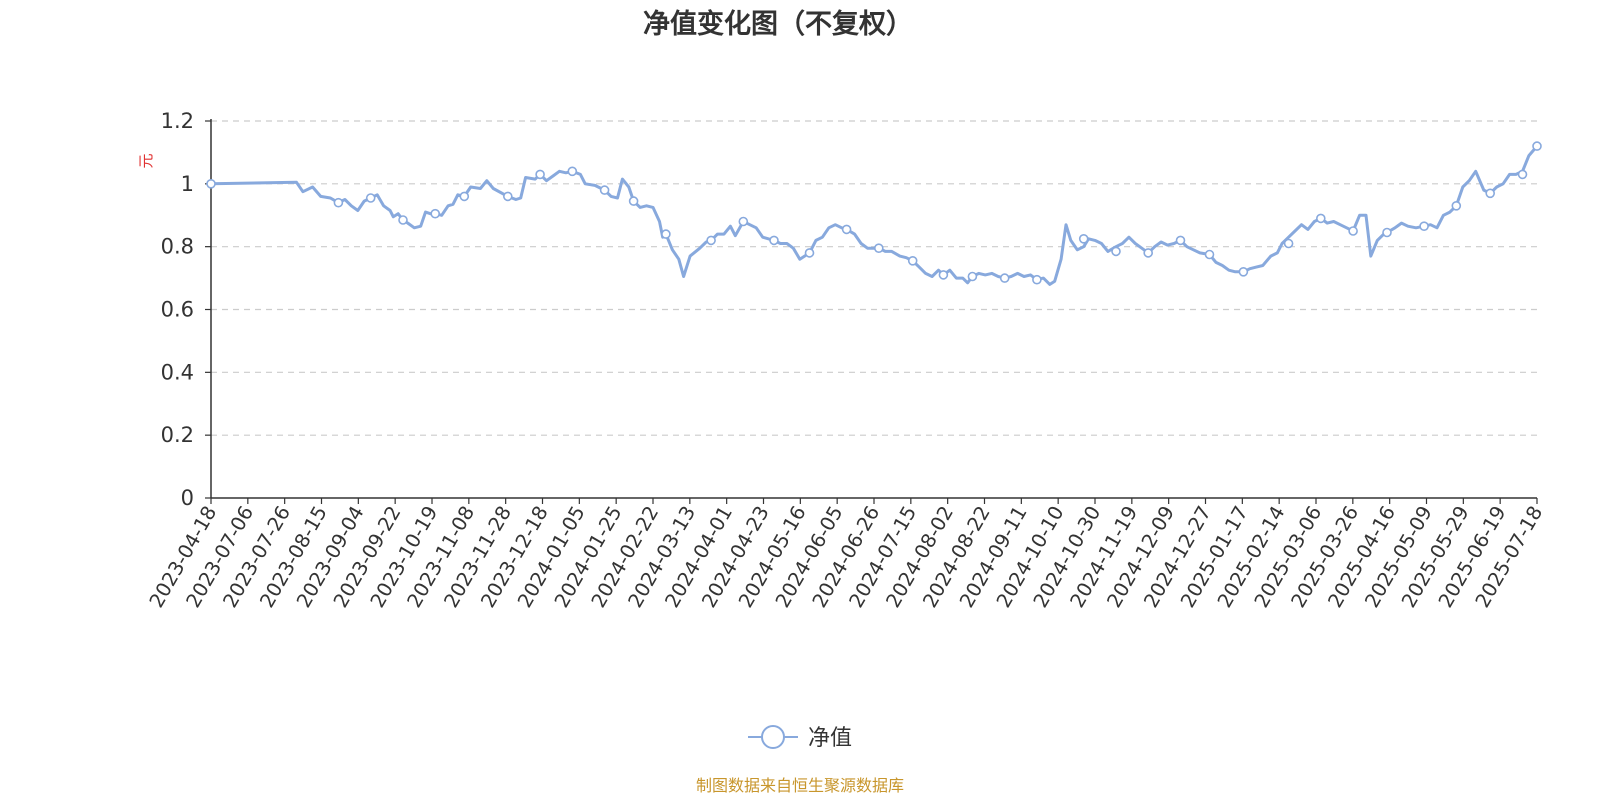  I want to click on y-axis-ticks: 0 0.2 0.4 0.6 0.8 1 1.2, so click(186, 309).